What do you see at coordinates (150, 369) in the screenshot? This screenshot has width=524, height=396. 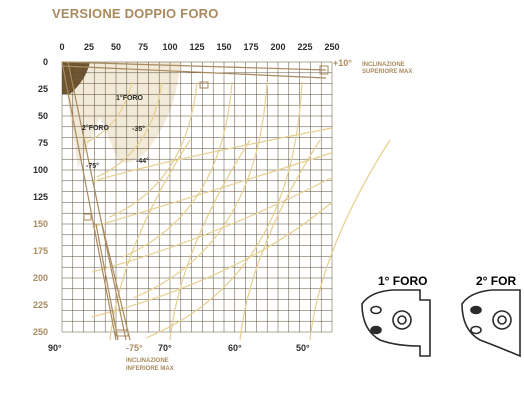 I see `bottom-max-label-2: INFERIORE MAX` at bounding box center [150, 369].